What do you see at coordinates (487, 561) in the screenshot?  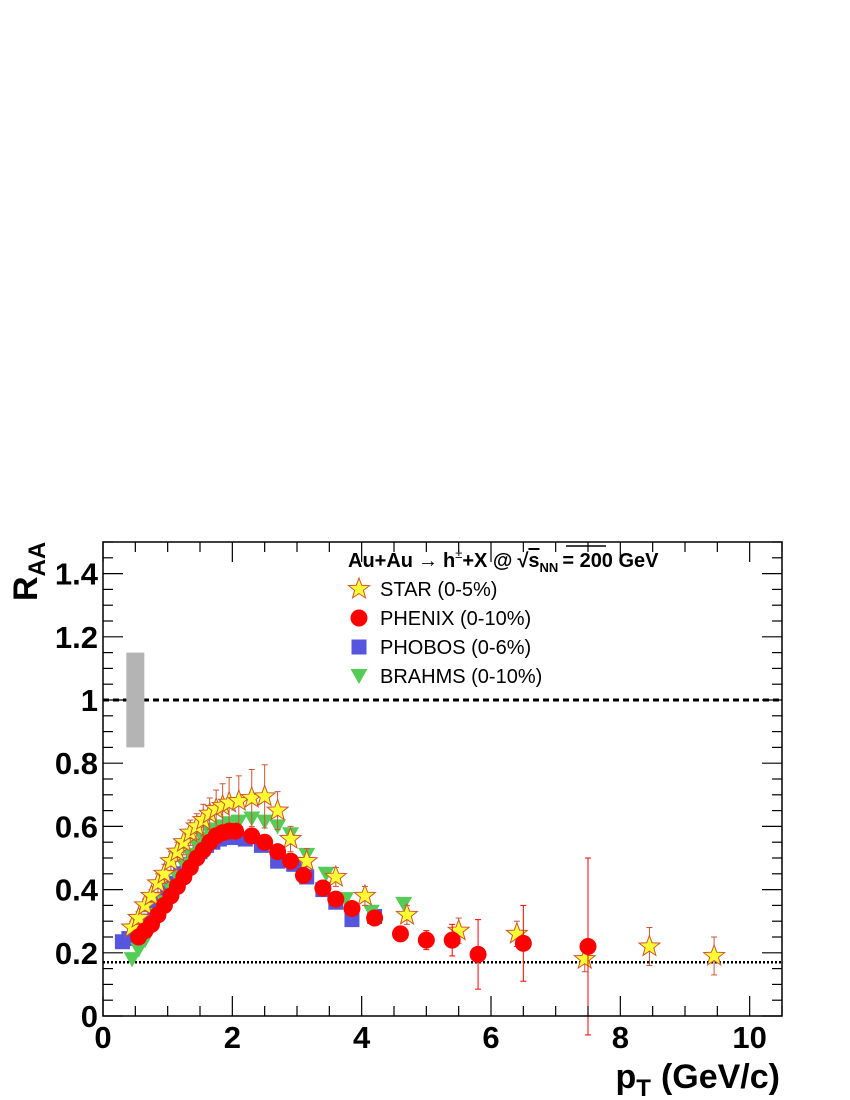 I see `legend-title-rest: +X @` at bounding box center [487, 561].